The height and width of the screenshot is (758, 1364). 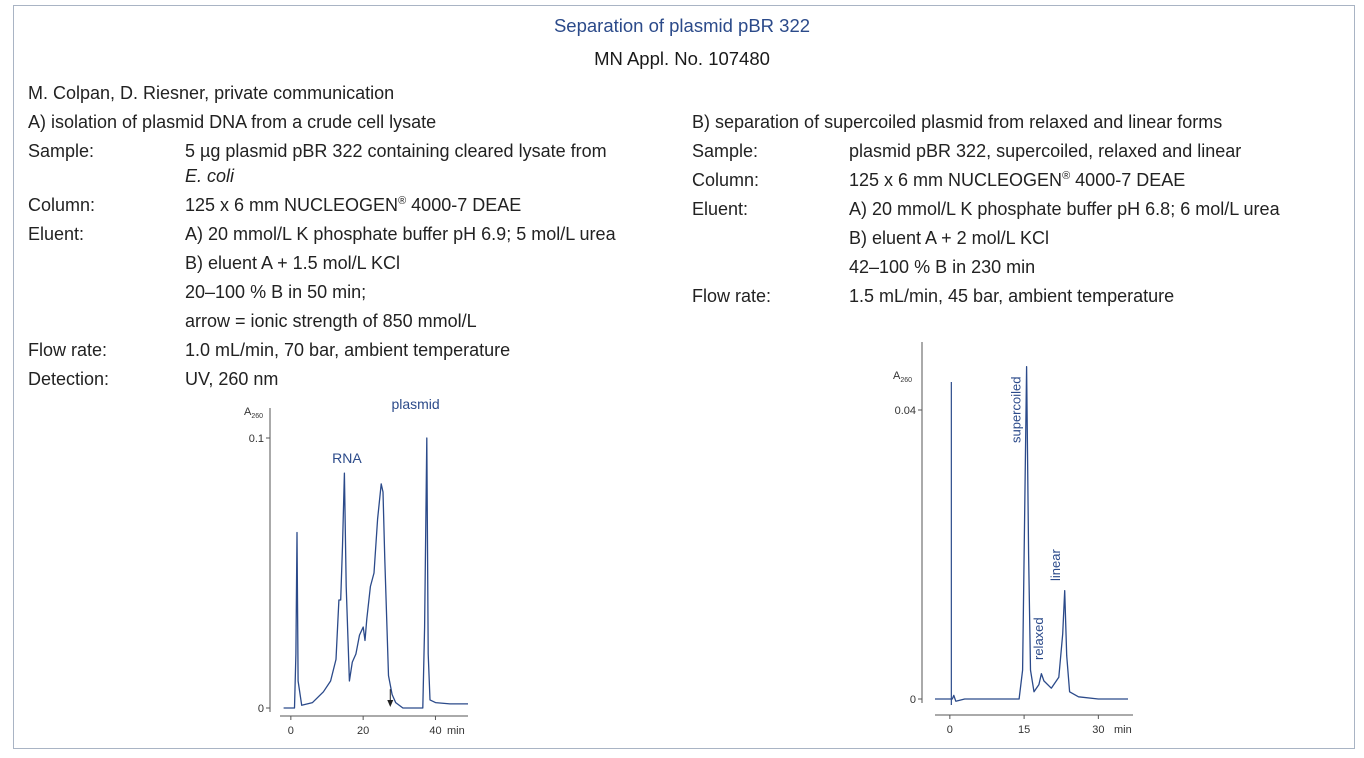 I want to click on x-tick-label: 40, so click(x=435, y=731).